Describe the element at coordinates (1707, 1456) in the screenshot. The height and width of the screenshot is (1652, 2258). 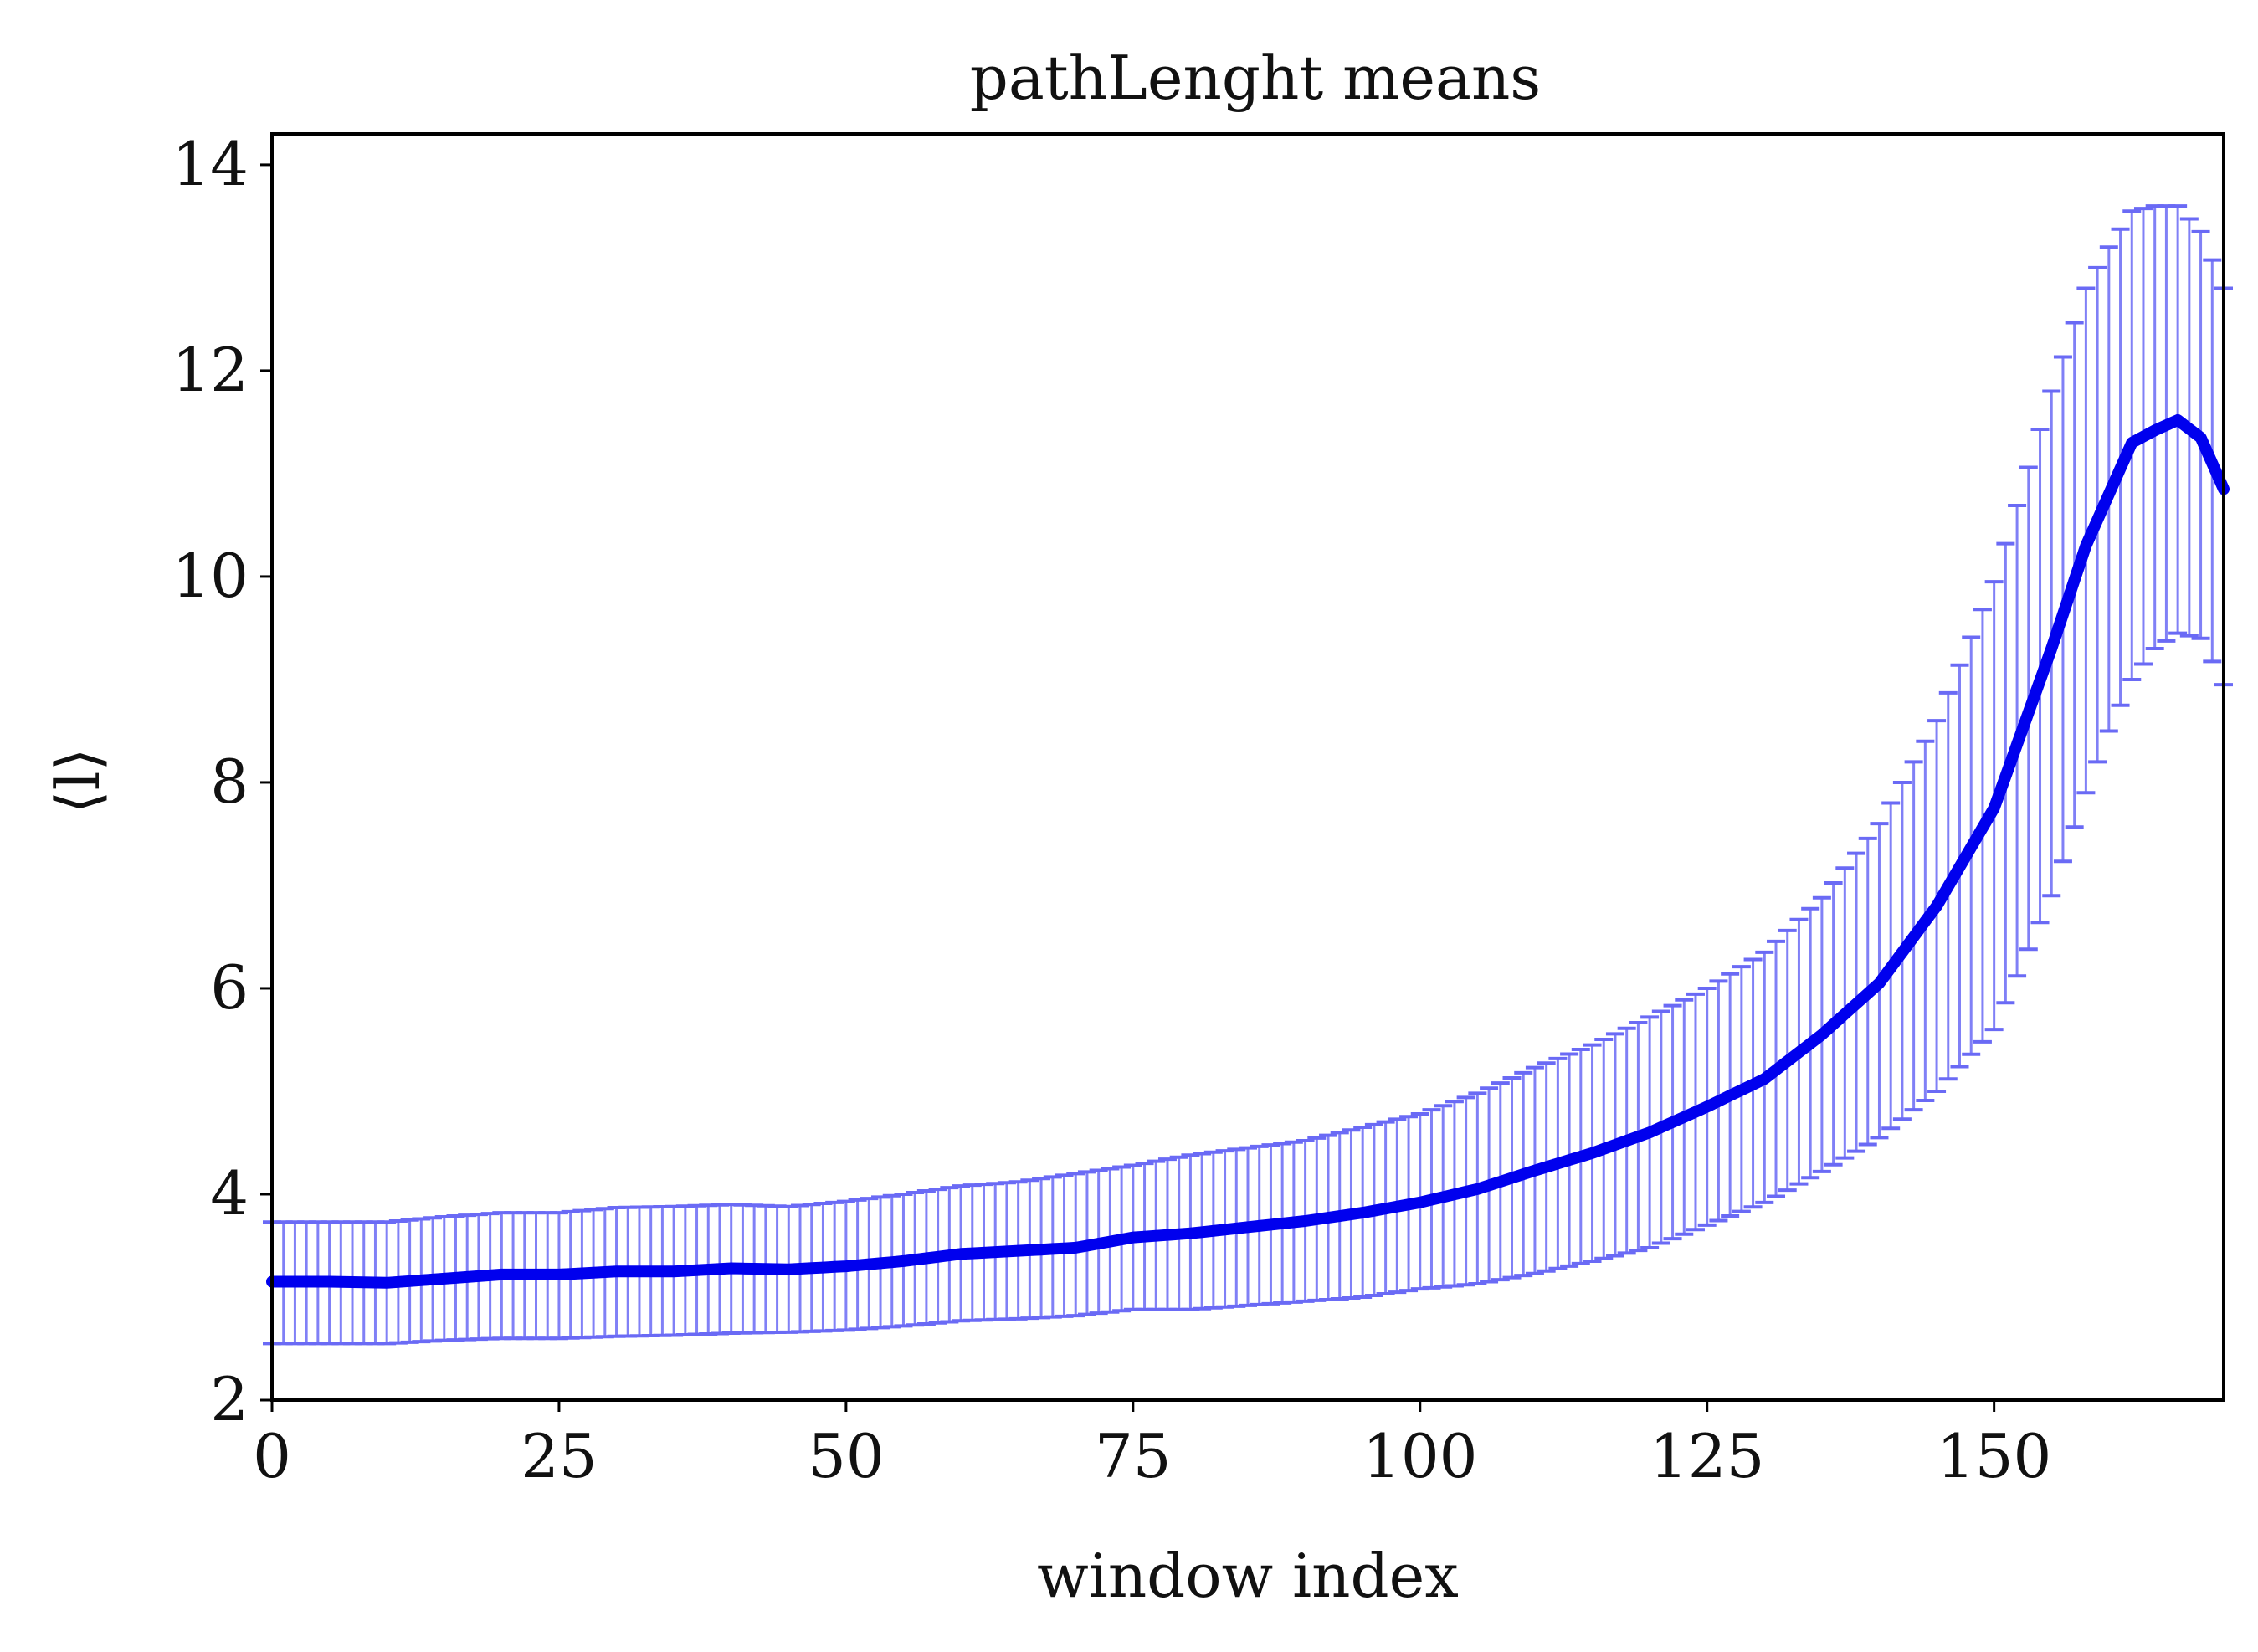
I see `x-tick-label: 125` at that location.